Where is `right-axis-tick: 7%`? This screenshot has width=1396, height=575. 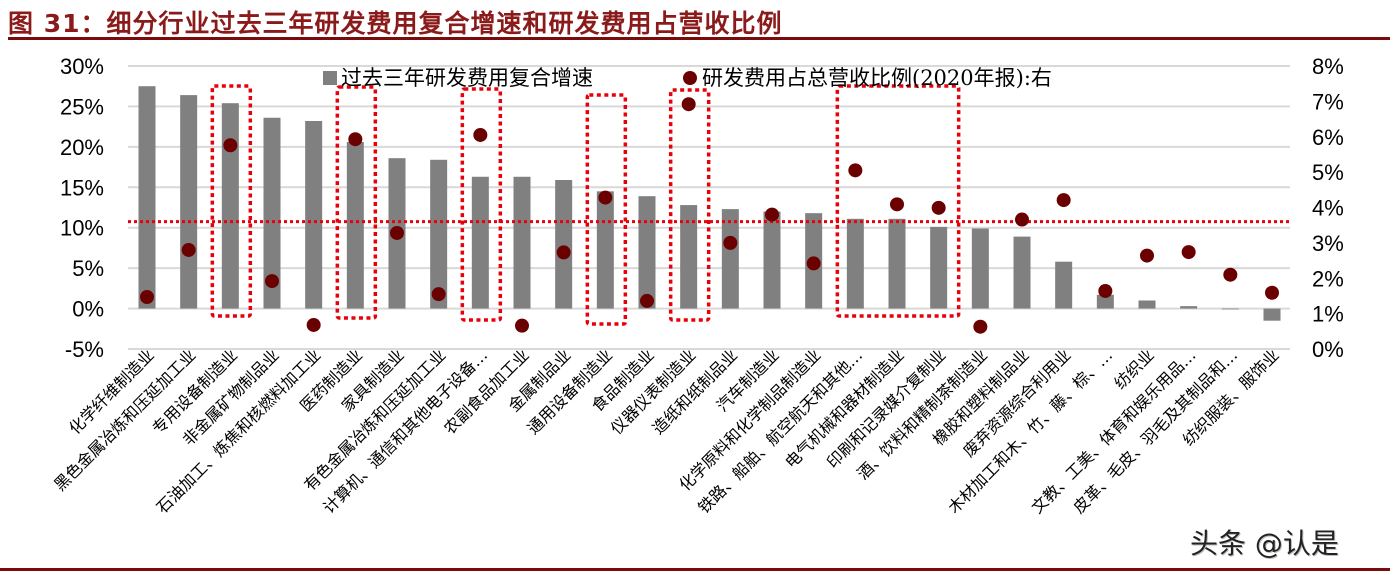
right-axis-tick: 7% is located at coordinates (1328, 101).